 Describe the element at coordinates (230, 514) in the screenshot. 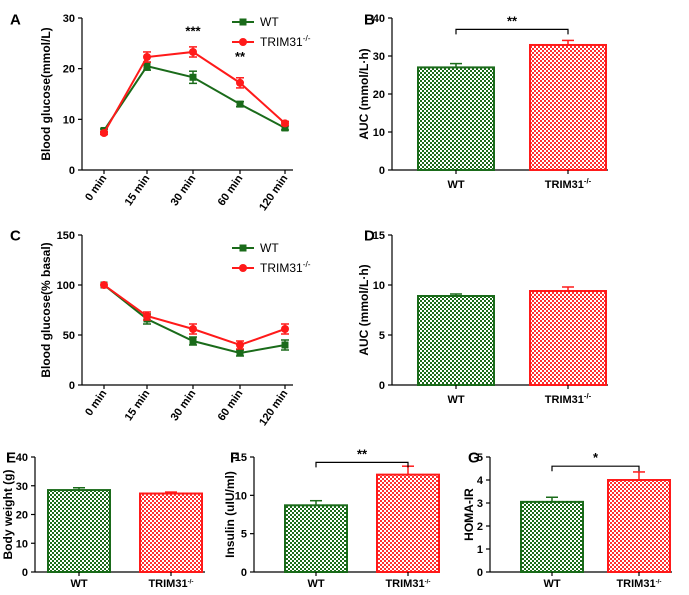

I see `y-axis-title: Insulin (uIU/ml)` at that location.